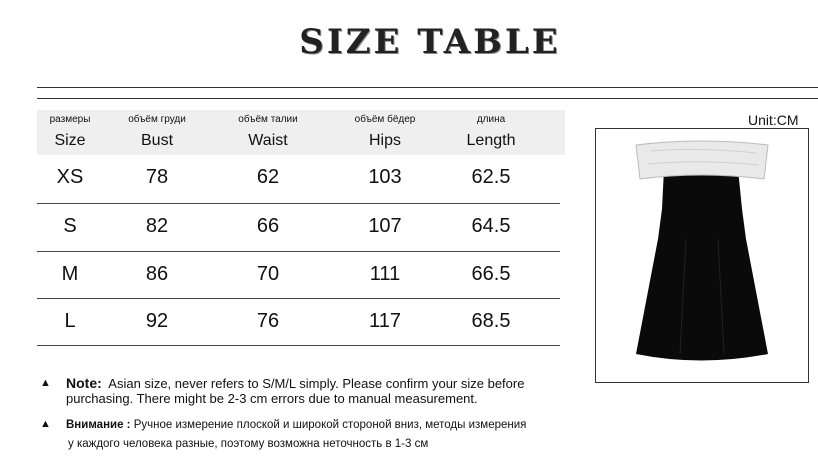 This screenshot has width=818, height=456. I want to click on table-cell: XS, so click(70, 177).